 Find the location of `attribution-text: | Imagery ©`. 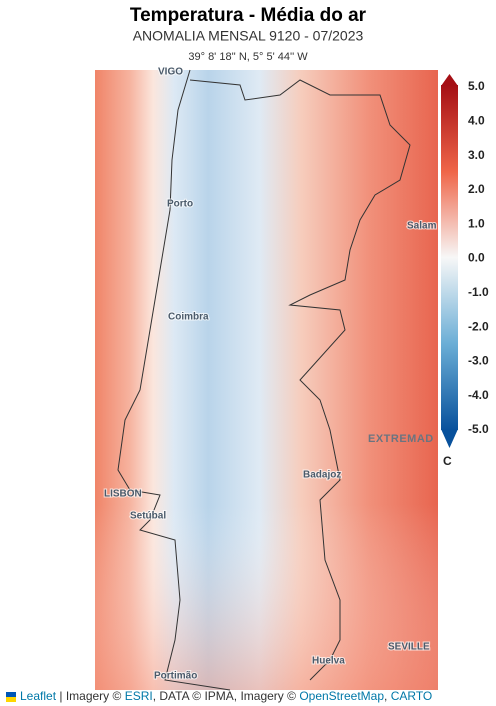

attribution-text: | Imagery © is located at coordinates (90, 696).